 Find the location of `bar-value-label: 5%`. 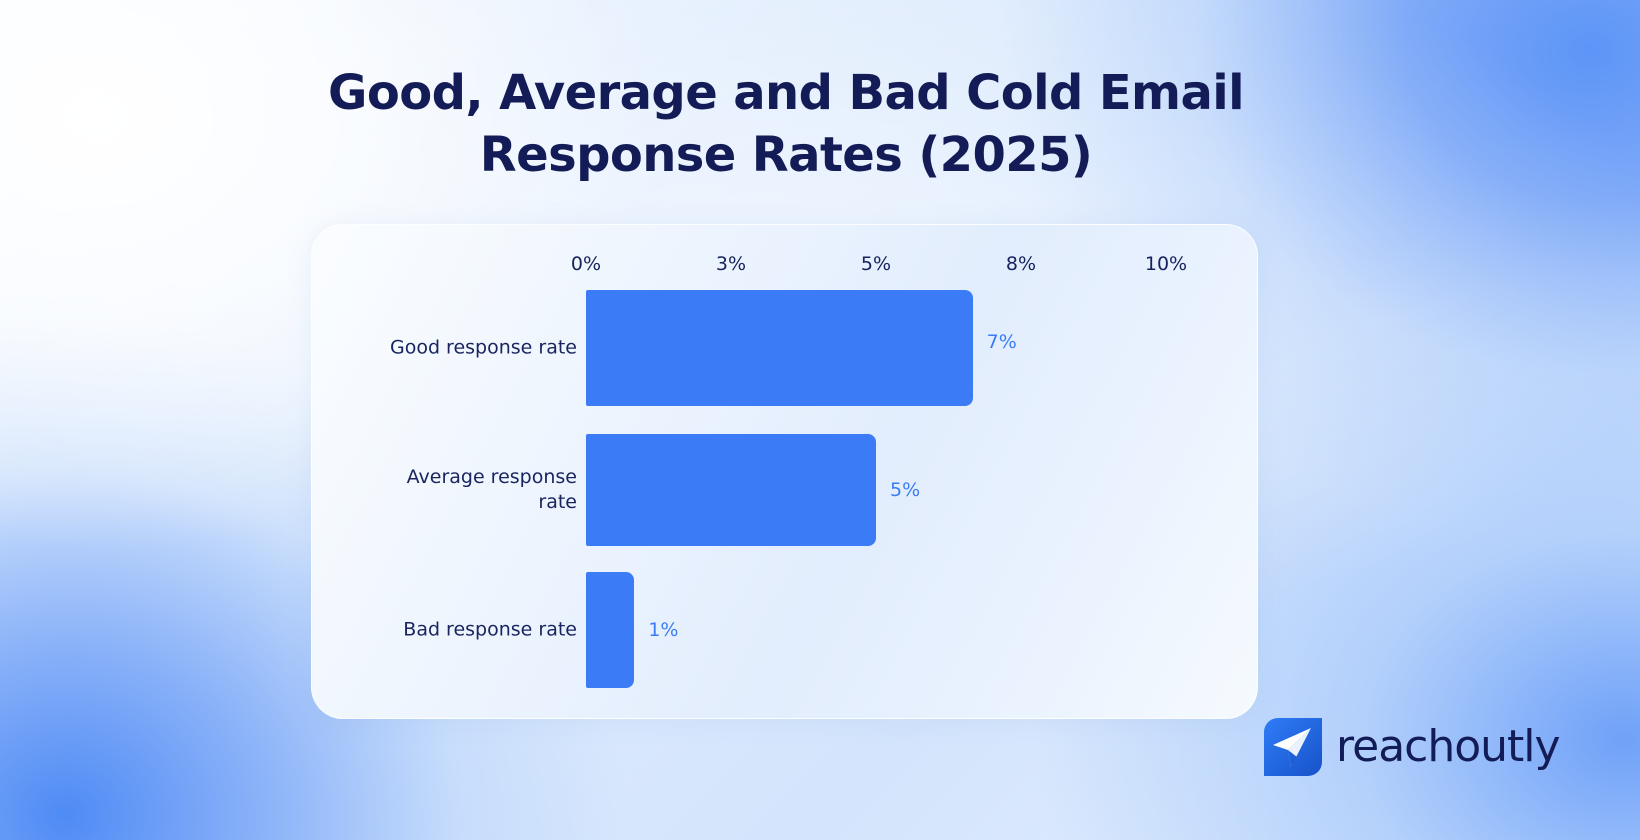

bar-value-label: 5% is located at coordinates (905, 490).